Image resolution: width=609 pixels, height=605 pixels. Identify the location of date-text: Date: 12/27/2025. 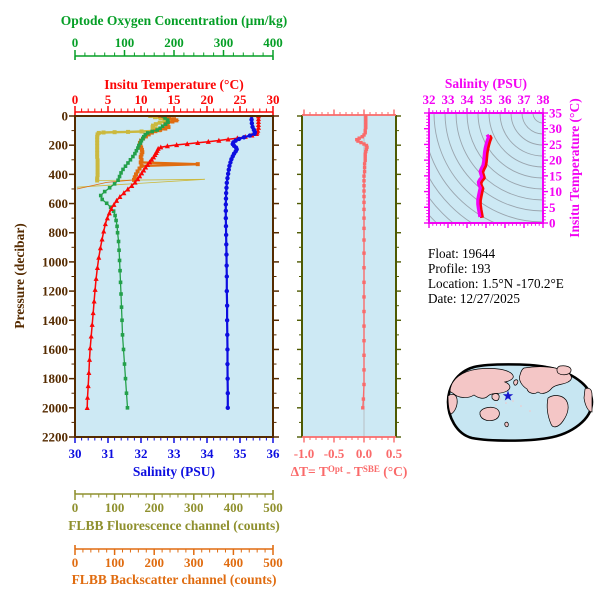
(474, 298).